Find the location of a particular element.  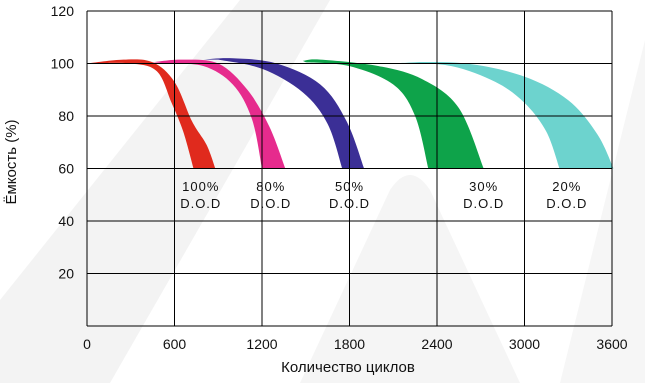

x-tick-label: 2400 is located at coordinates (436, 344).